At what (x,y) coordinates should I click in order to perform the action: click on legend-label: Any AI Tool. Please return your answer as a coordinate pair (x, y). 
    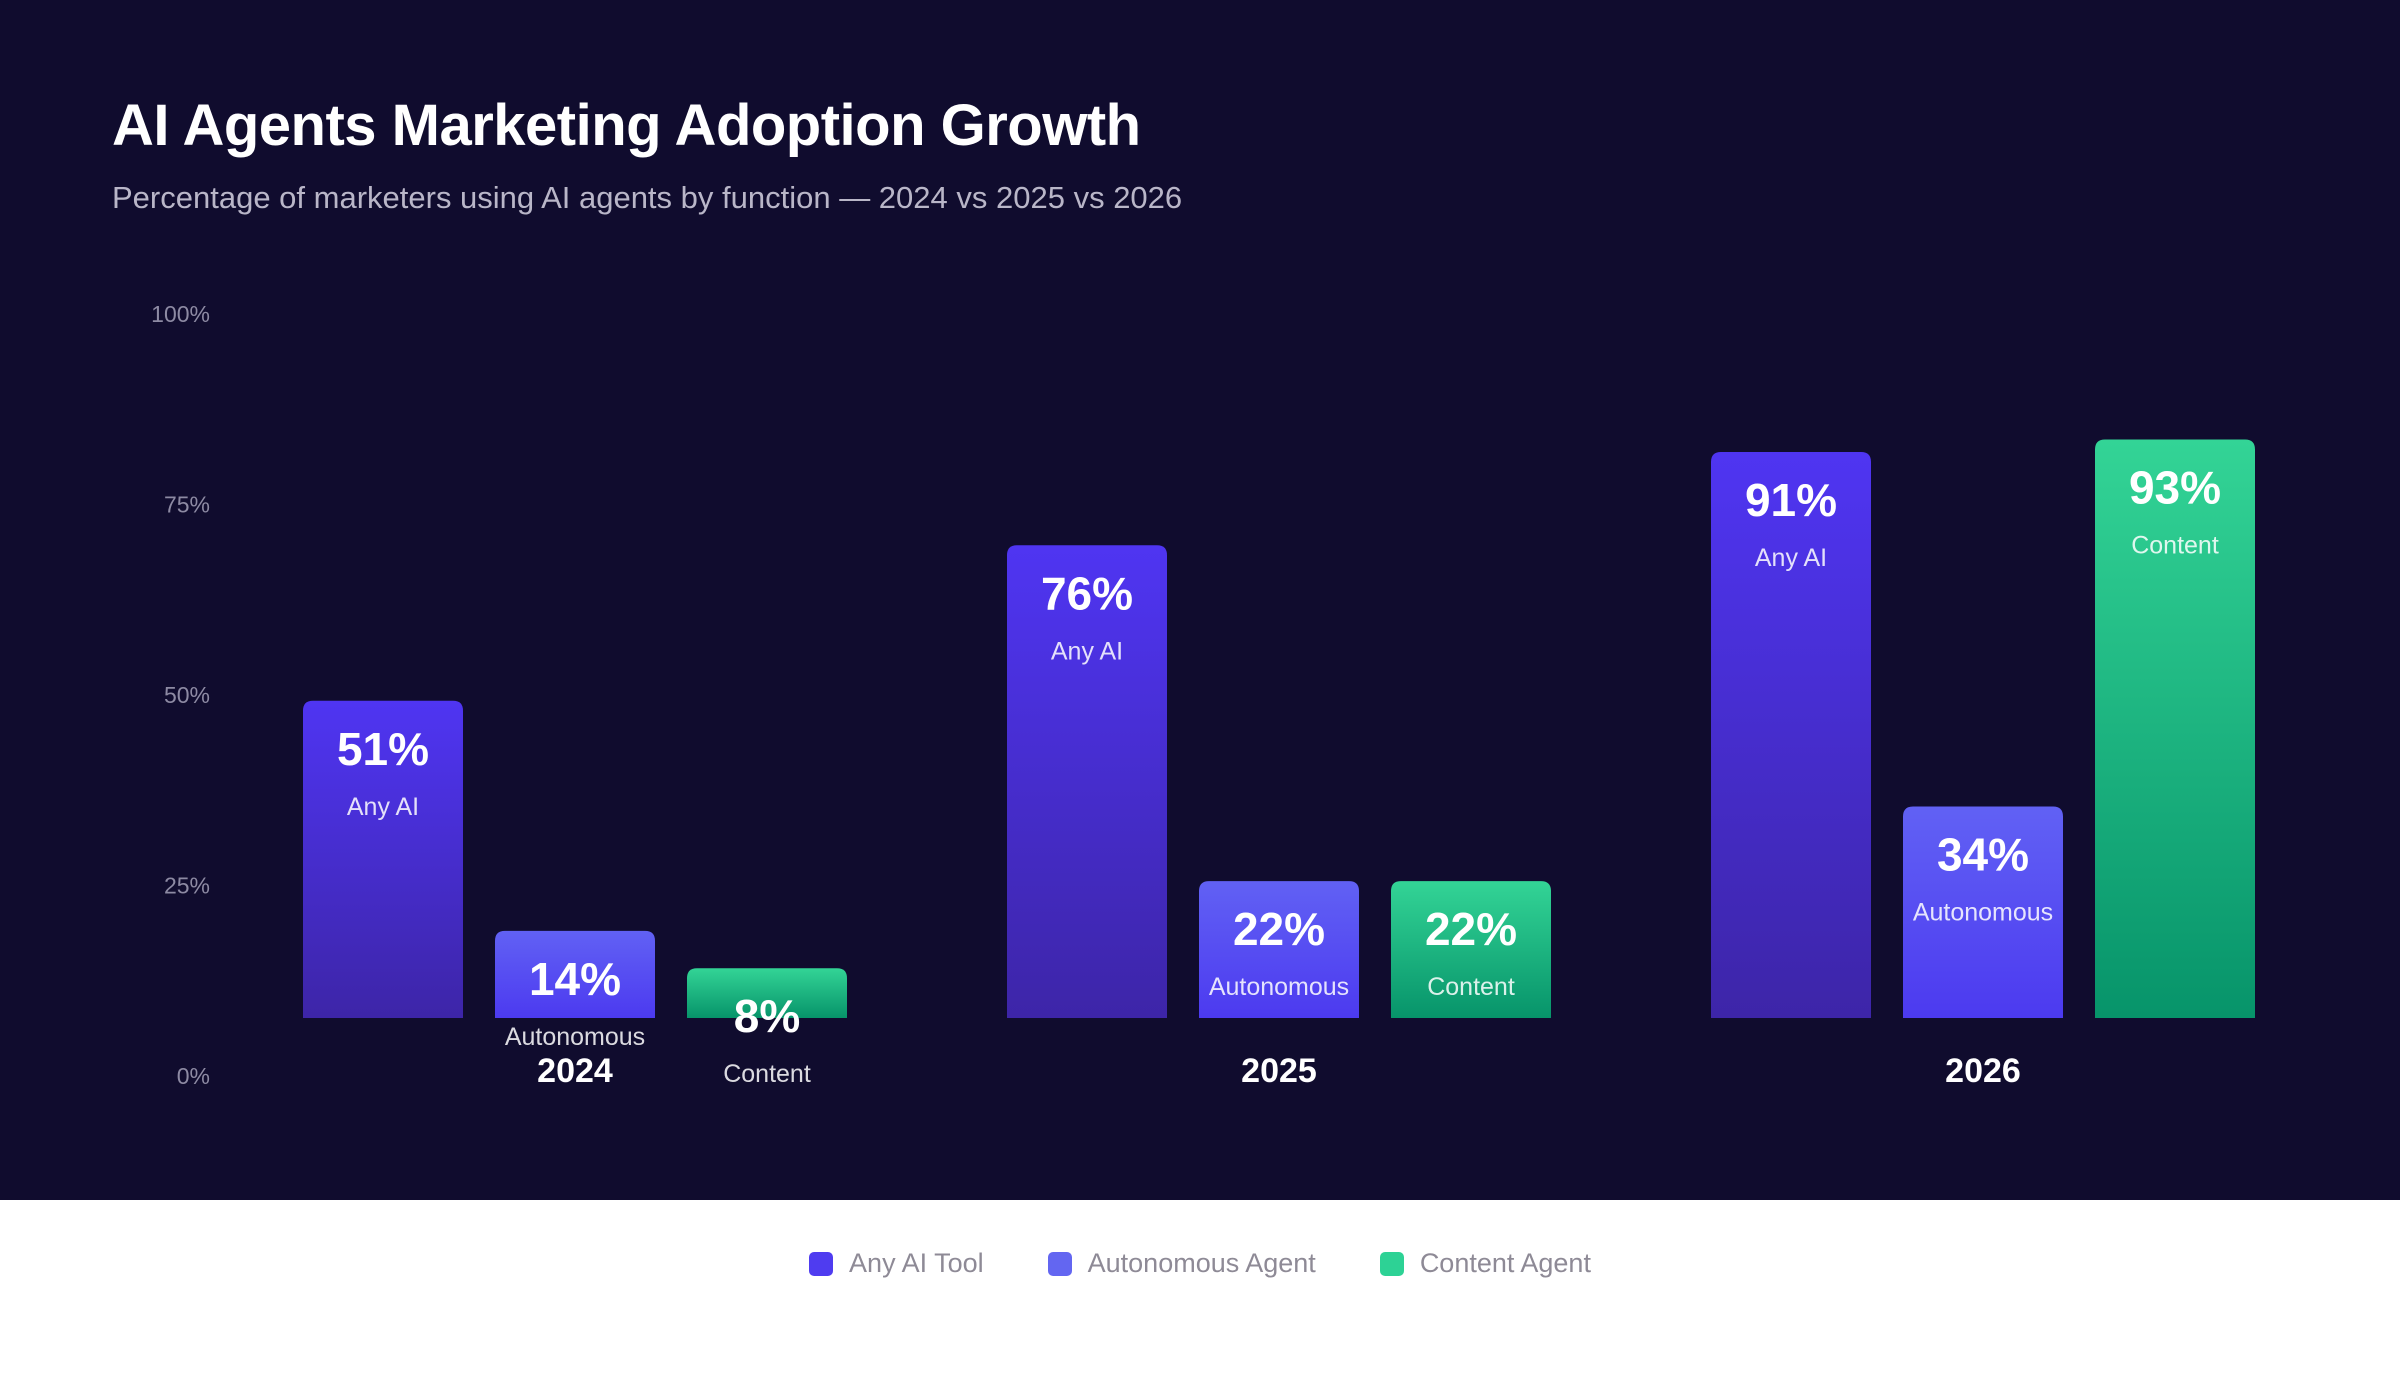
    Looking at the image, I should click on (916, 1263).